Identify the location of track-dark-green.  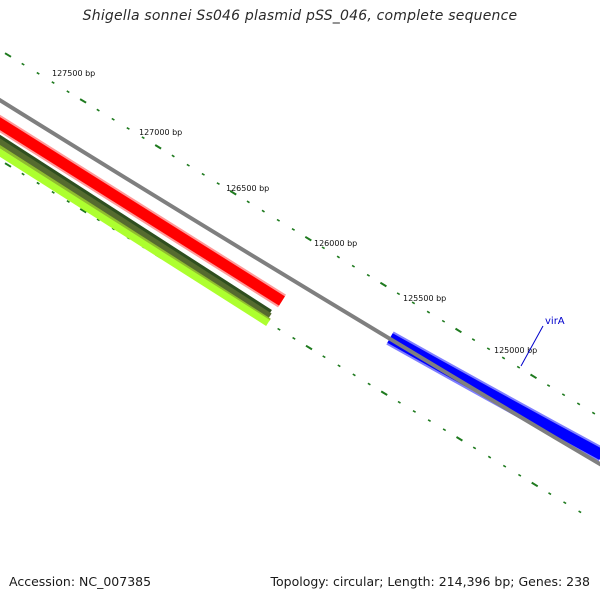
(136, 224).